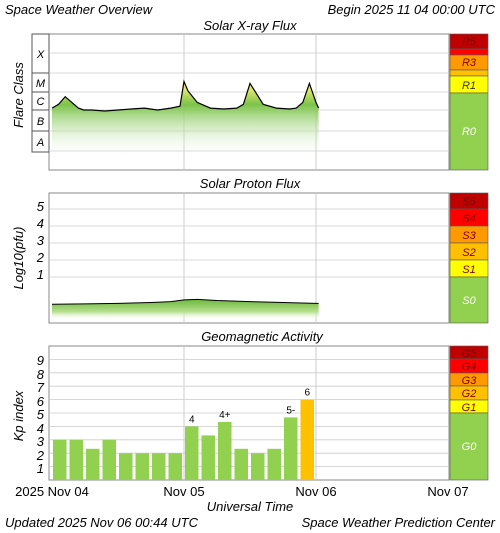 This screenshot has width=500, height=533. What do you see at coordinates (41, 84) in the screenshot?
I see `xray-class-m: M` at bounding box center [41, 84].